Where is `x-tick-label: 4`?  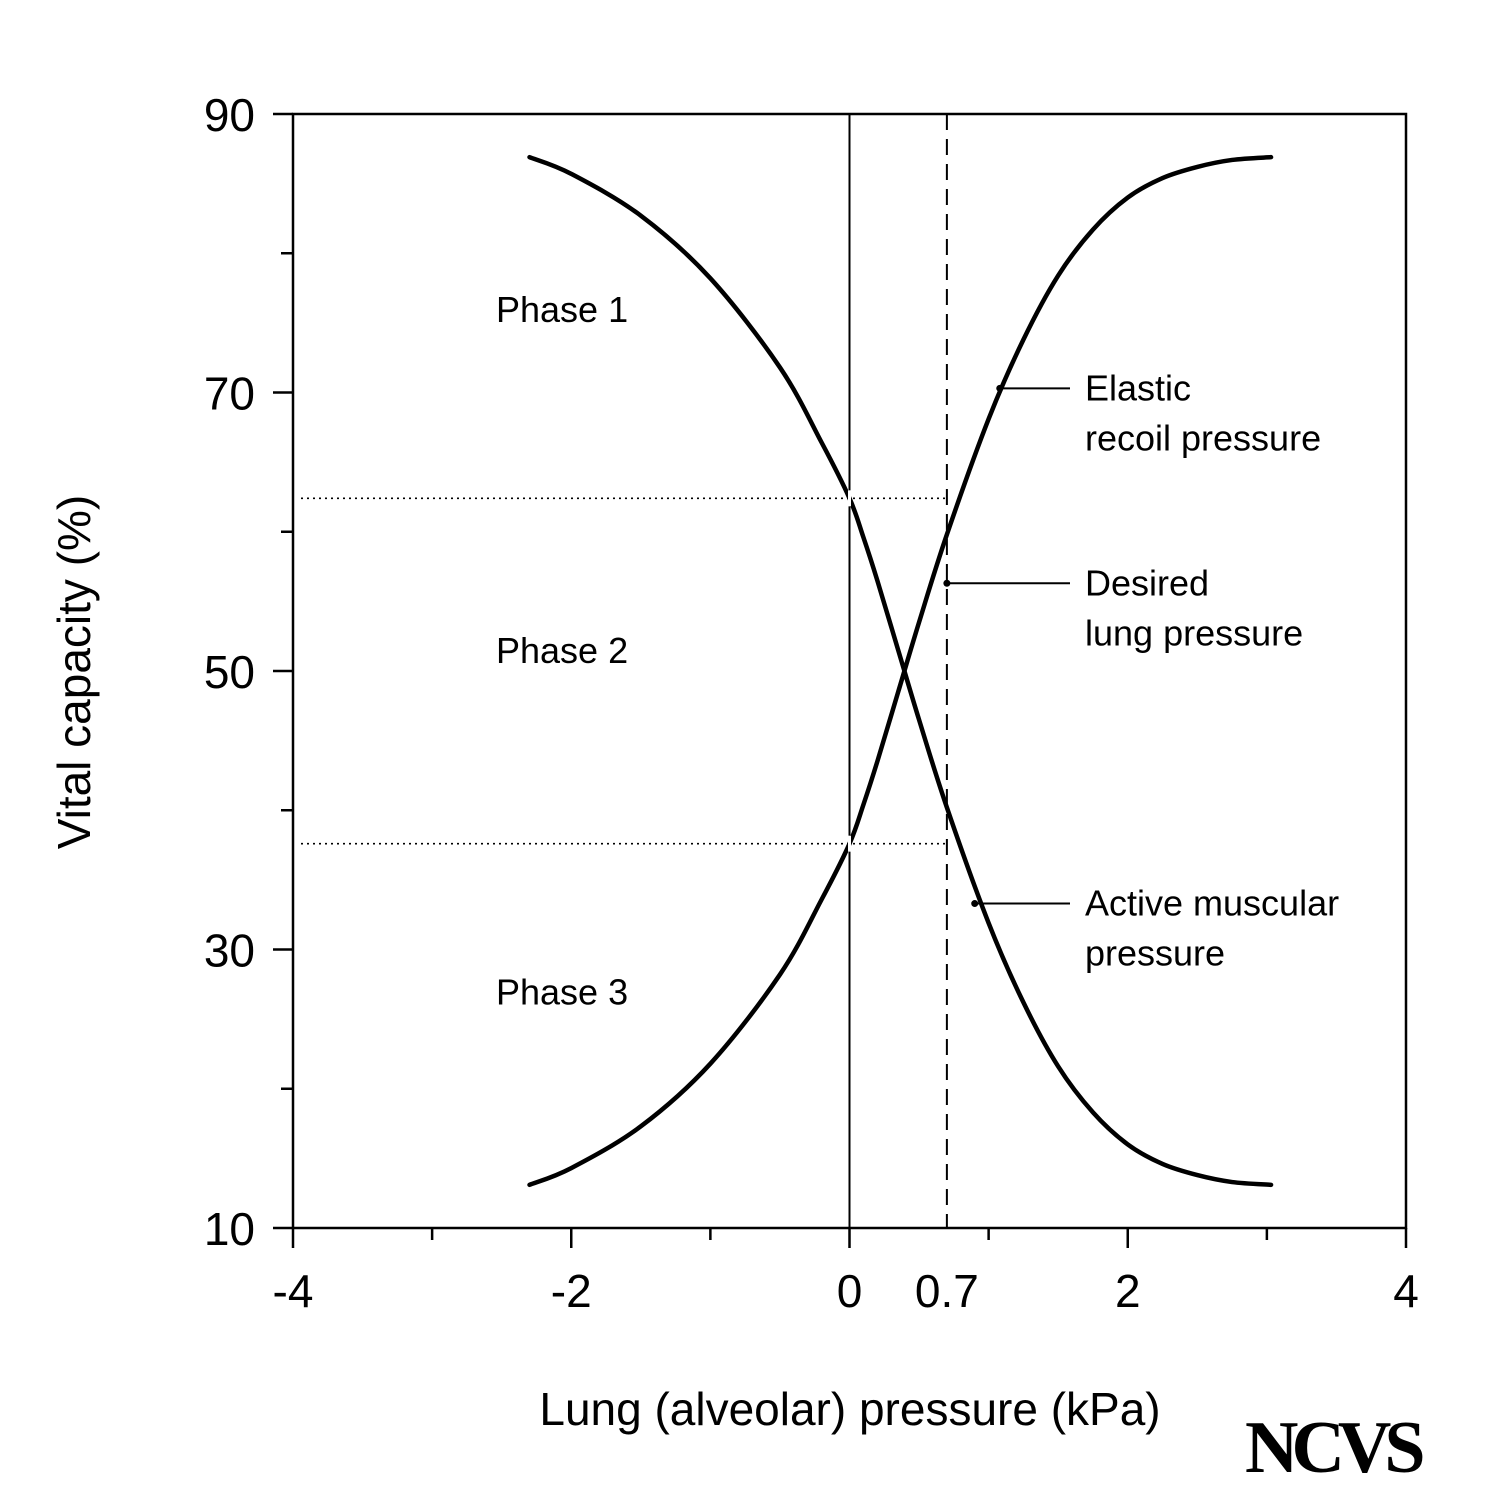 x-tick-label: 4 is located at coordinates (1406, 1291).